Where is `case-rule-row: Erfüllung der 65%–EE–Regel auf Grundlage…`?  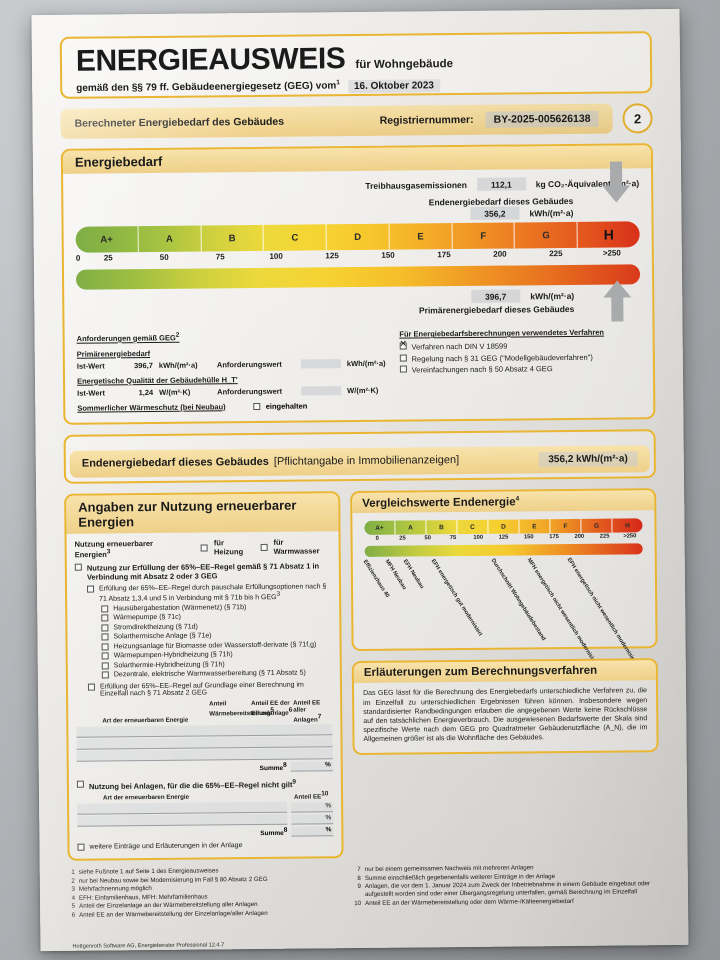 case-rule-row: Erfüllung der 65%–EE–Regel auf Grundlage… is located at coordinates (209, 690).